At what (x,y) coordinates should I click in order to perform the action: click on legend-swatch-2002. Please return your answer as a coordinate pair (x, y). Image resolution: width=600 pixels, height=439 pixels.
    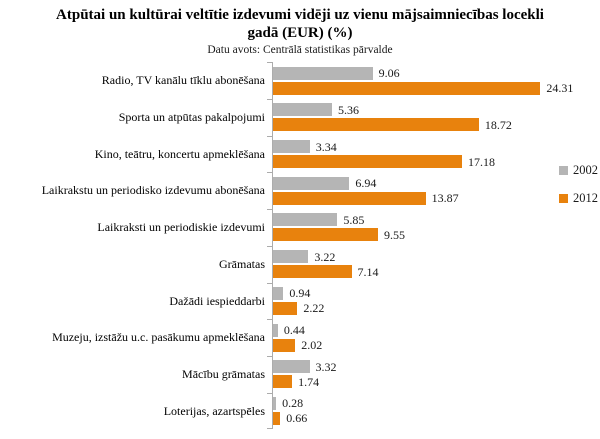
    Looking at the image, I should click on (563, 170).